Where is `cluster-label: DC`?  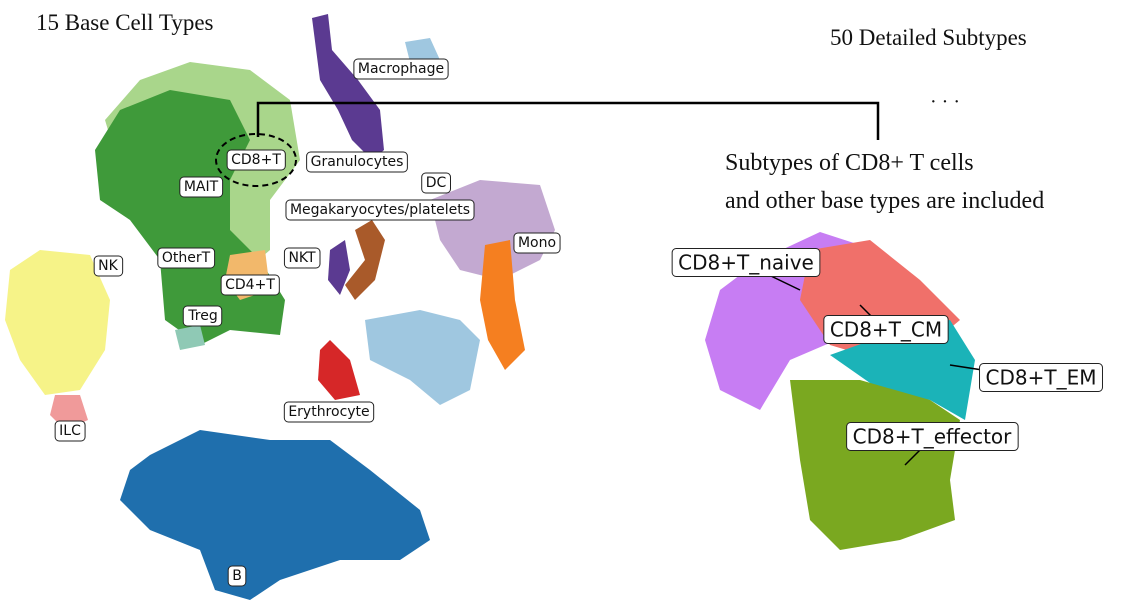
cluster-label: DC is located at coordinates (436, 183).